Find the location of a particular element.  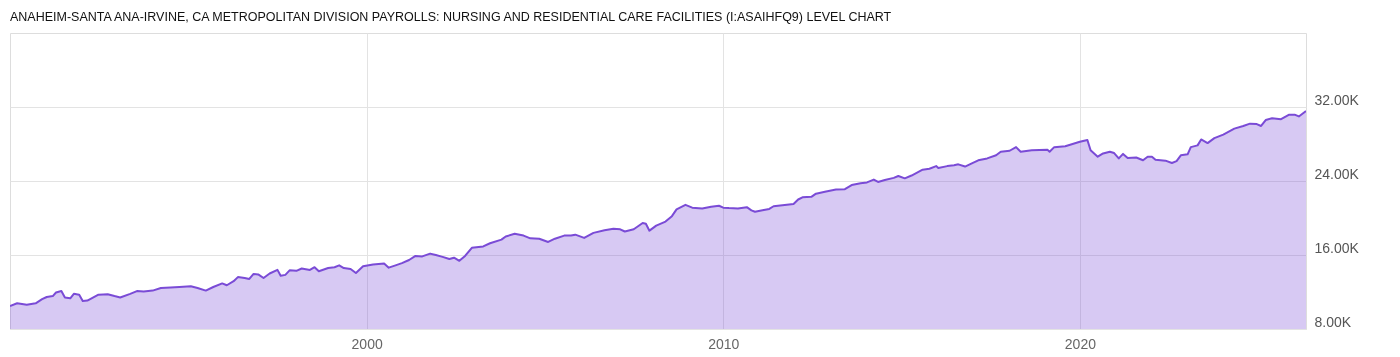

x-tick-label: 2010 is located at coordinates (724, 343).